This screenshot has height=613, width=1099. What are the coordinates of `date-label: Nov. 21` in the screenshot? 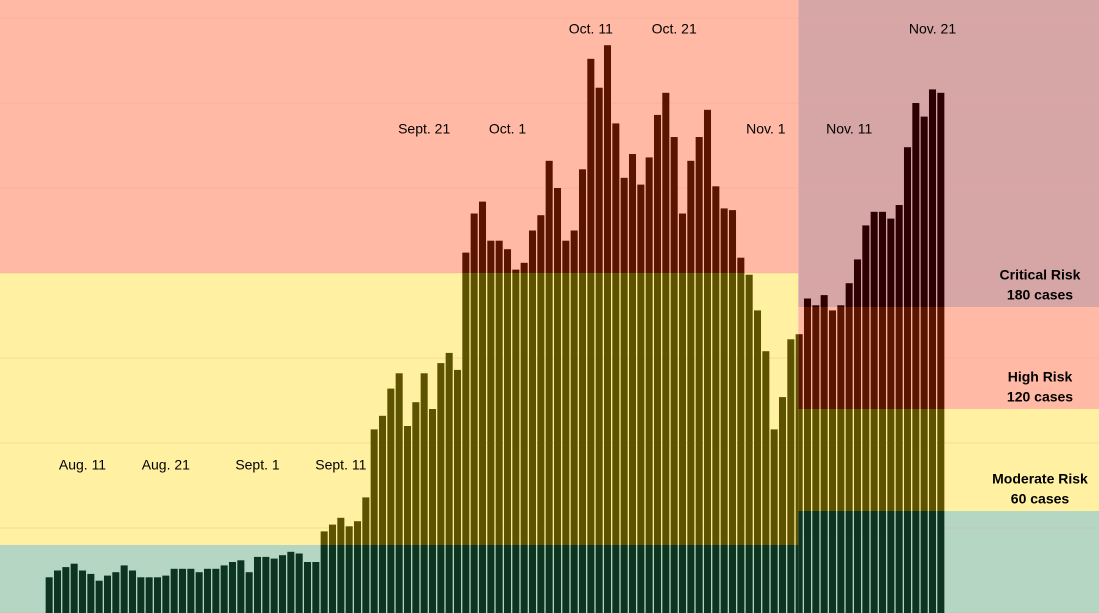 It's located at (932, 29).